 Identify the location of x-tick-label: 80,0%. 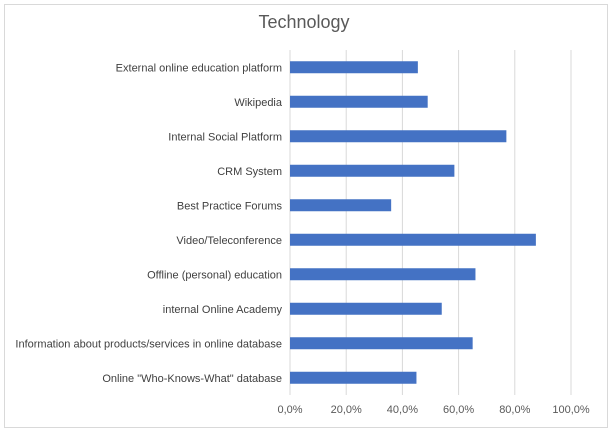
(514, 410).